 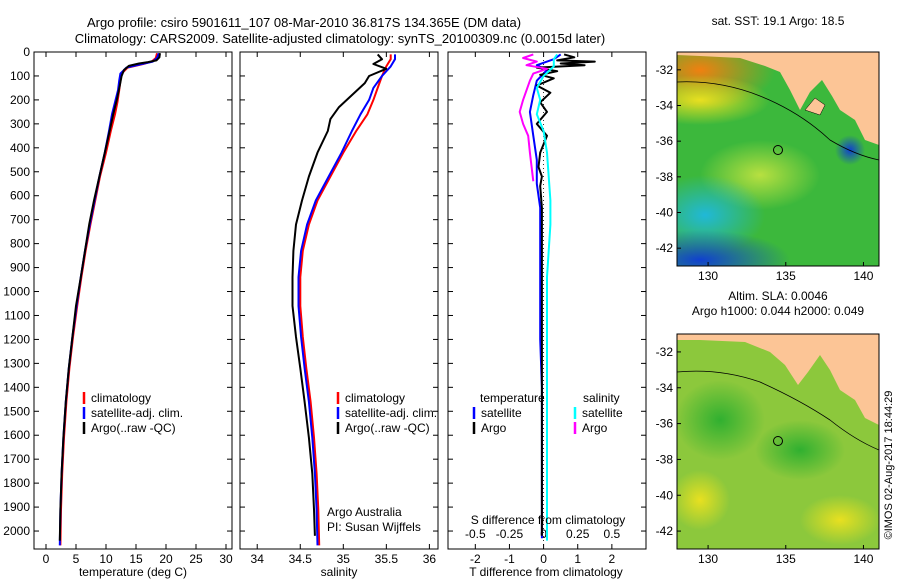 What do you see at coordinates (258, 559) in the screenshot?
I see `sal-xtick-label: 34` at bounding box center [258, 559].